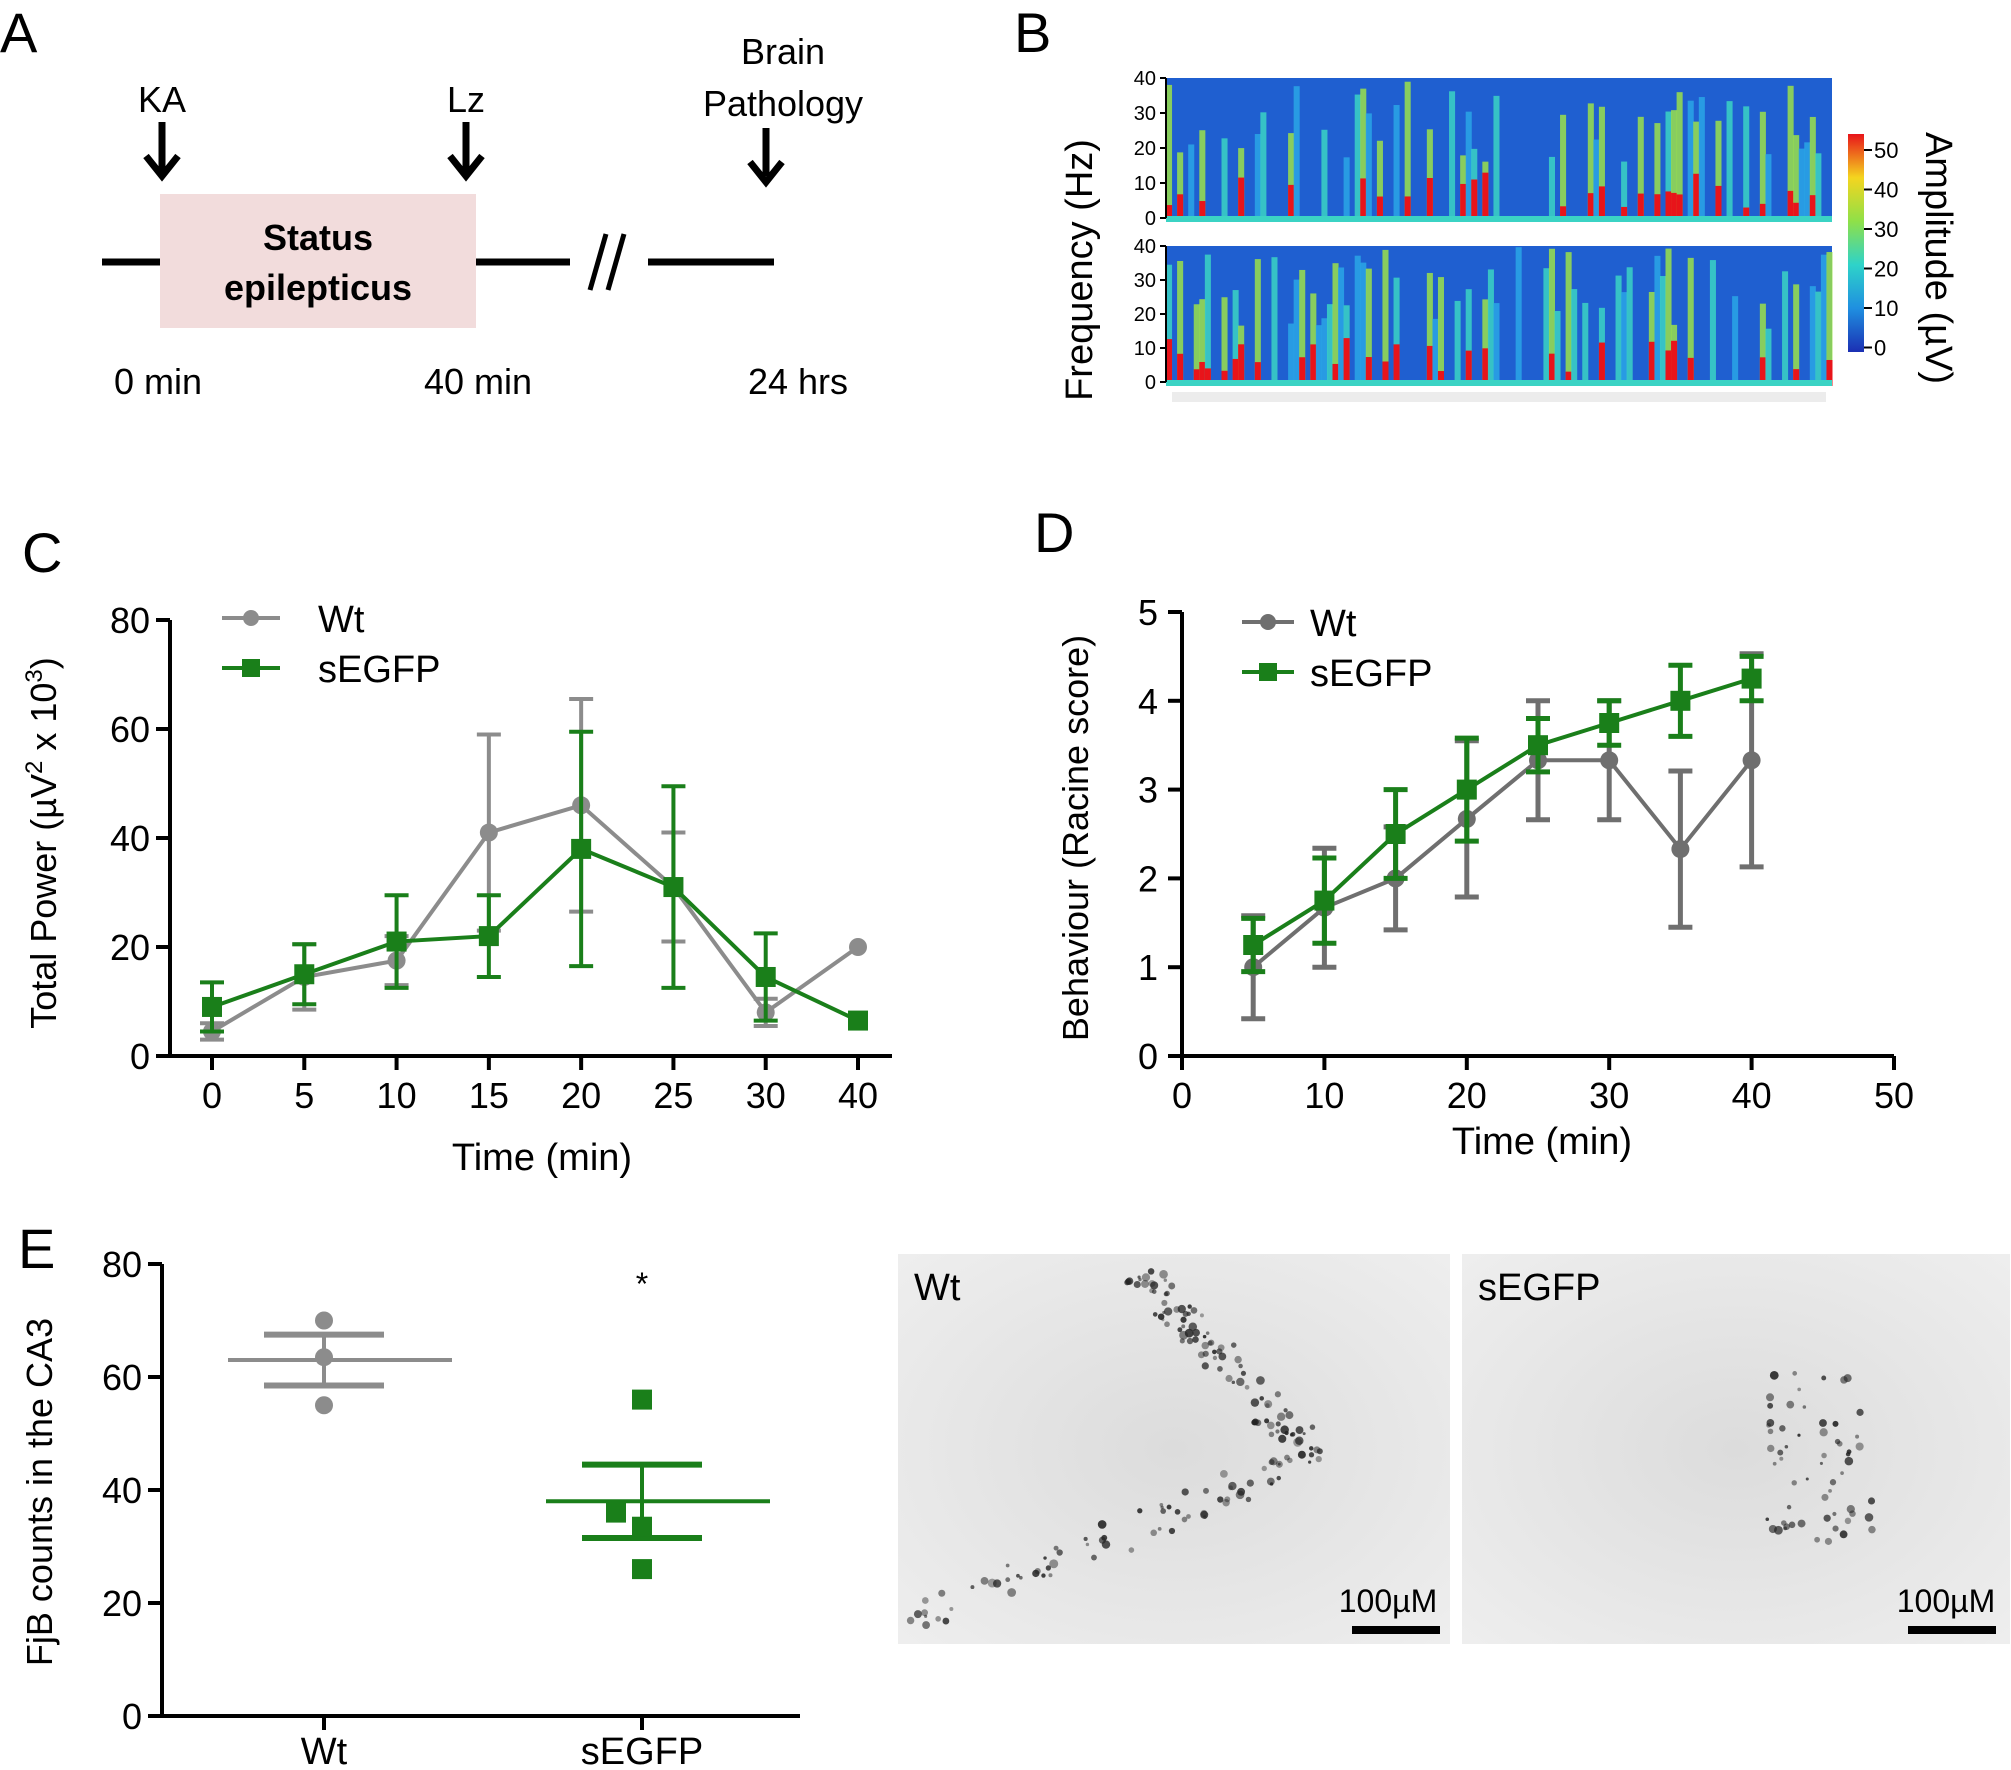 This screenshot has width=2011, height=1770. Describe the element at coordinates (1894, 1095) in the screenshot. I see `chart-d-xtick-label: 50` at that location.